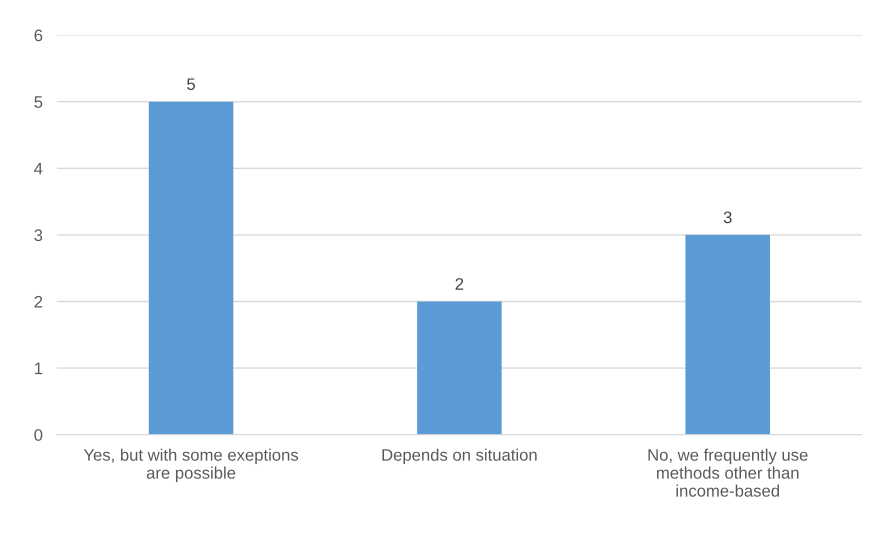  What do you see at coordinates (459, 456) in the screenshot?
I see `x-tick-label: Depends on situation` at bounding box center [459, 456].